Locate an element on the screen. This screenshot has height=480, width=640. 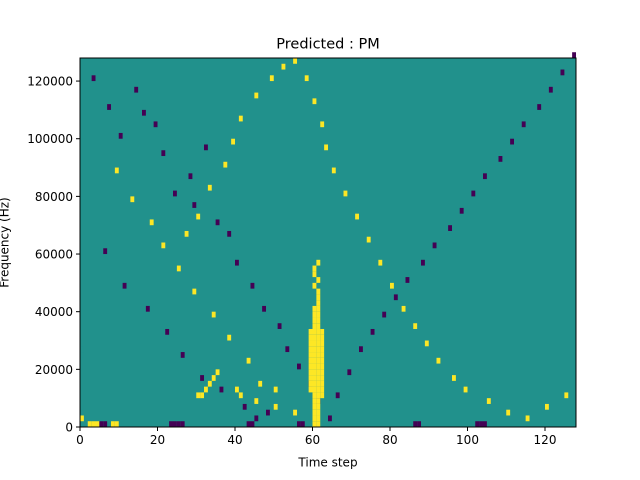
x-tick-label: 80 is located at coordinates (389, 440).